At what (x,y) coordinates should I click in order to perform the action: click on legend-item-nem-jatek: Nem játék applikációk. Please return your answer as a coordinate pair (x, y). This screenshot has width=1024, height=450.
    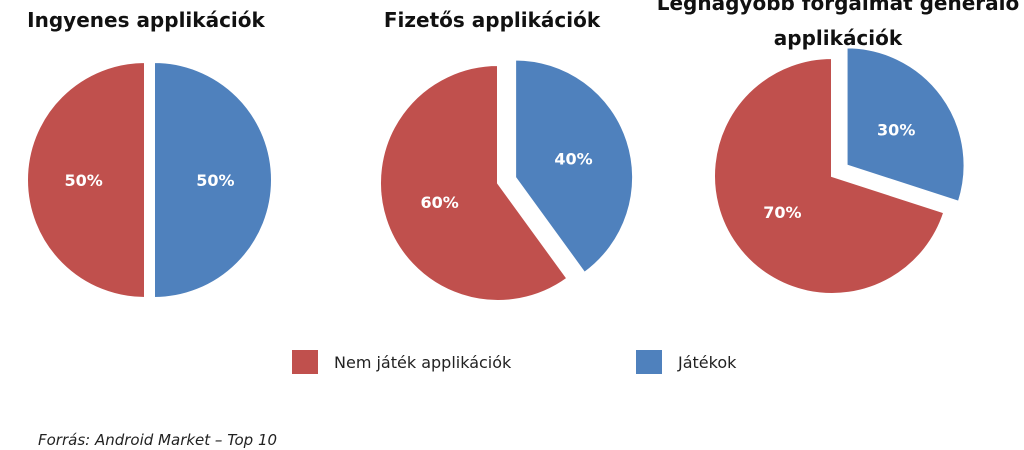
    Looking at the image, I should click on (401, 362).